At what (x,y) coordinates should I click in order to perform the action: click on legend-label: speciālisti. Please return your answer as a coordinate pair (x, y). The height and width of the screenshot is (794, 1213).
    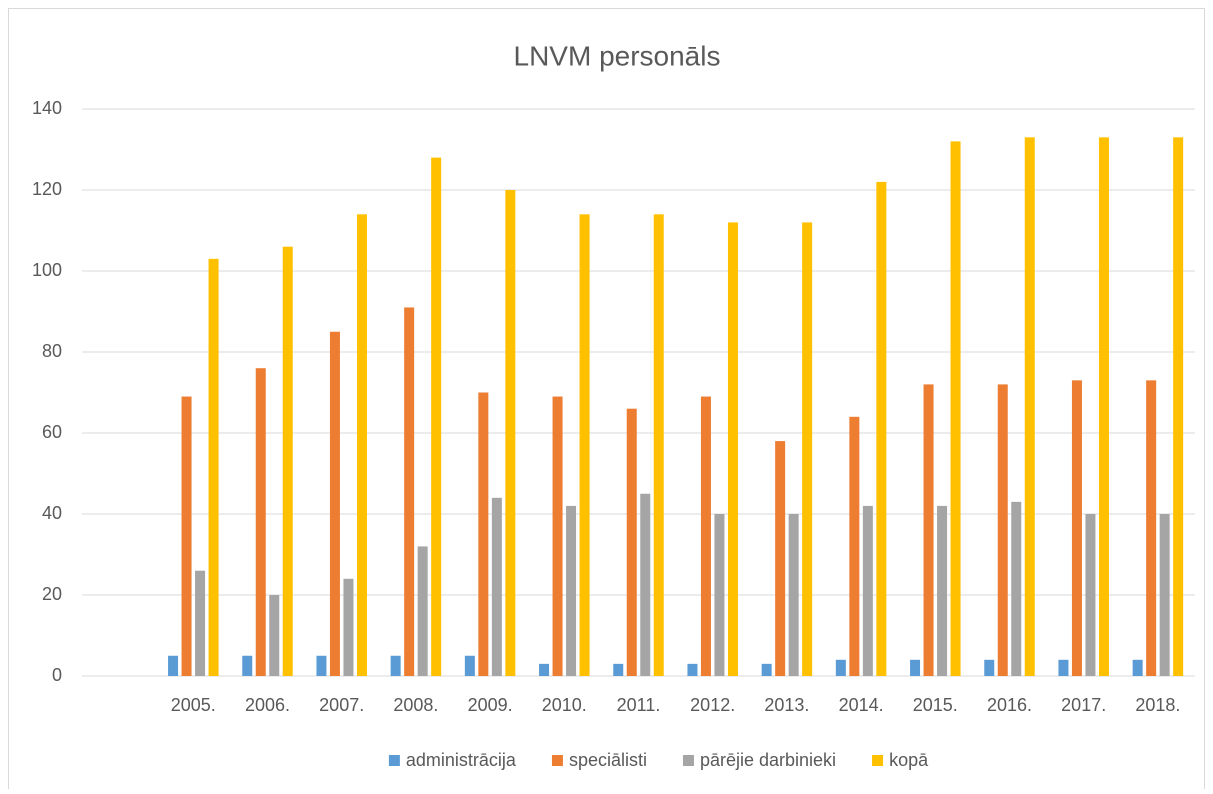
    Looking at the image, I should click on (608, 760).